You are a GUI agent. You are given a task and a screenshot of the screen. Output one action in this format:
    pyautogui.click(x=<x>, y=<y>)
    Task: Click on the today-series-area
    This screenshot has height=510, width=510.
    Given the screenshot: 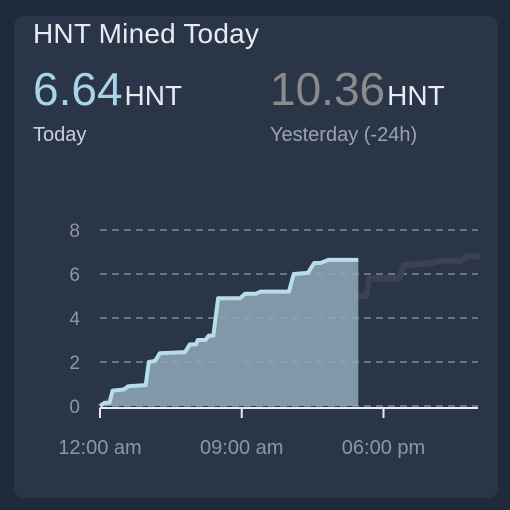 What is the action you would take?
    pyautogui.click(x=229, y=332)
    